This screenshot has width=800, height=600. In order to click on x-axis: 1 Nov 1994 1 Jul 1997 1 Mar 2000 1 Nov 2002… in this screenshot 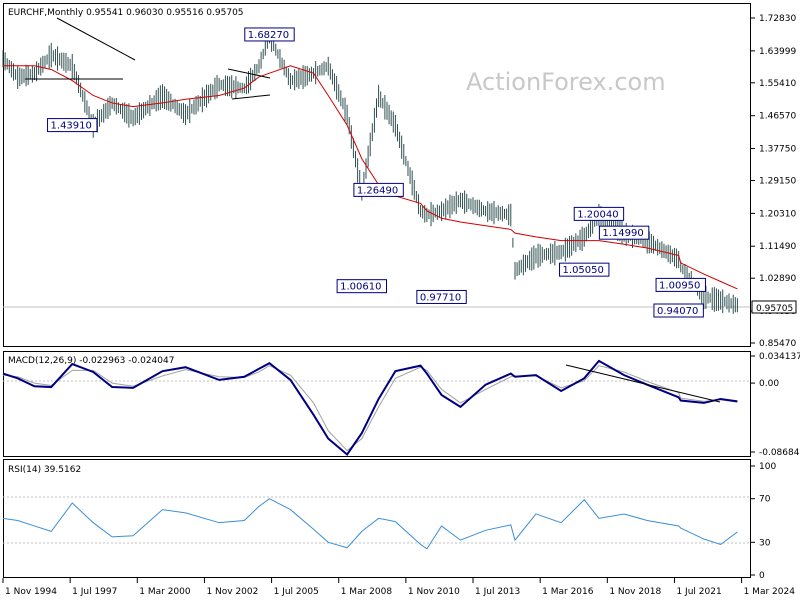, I will do `click(399, 587)`.